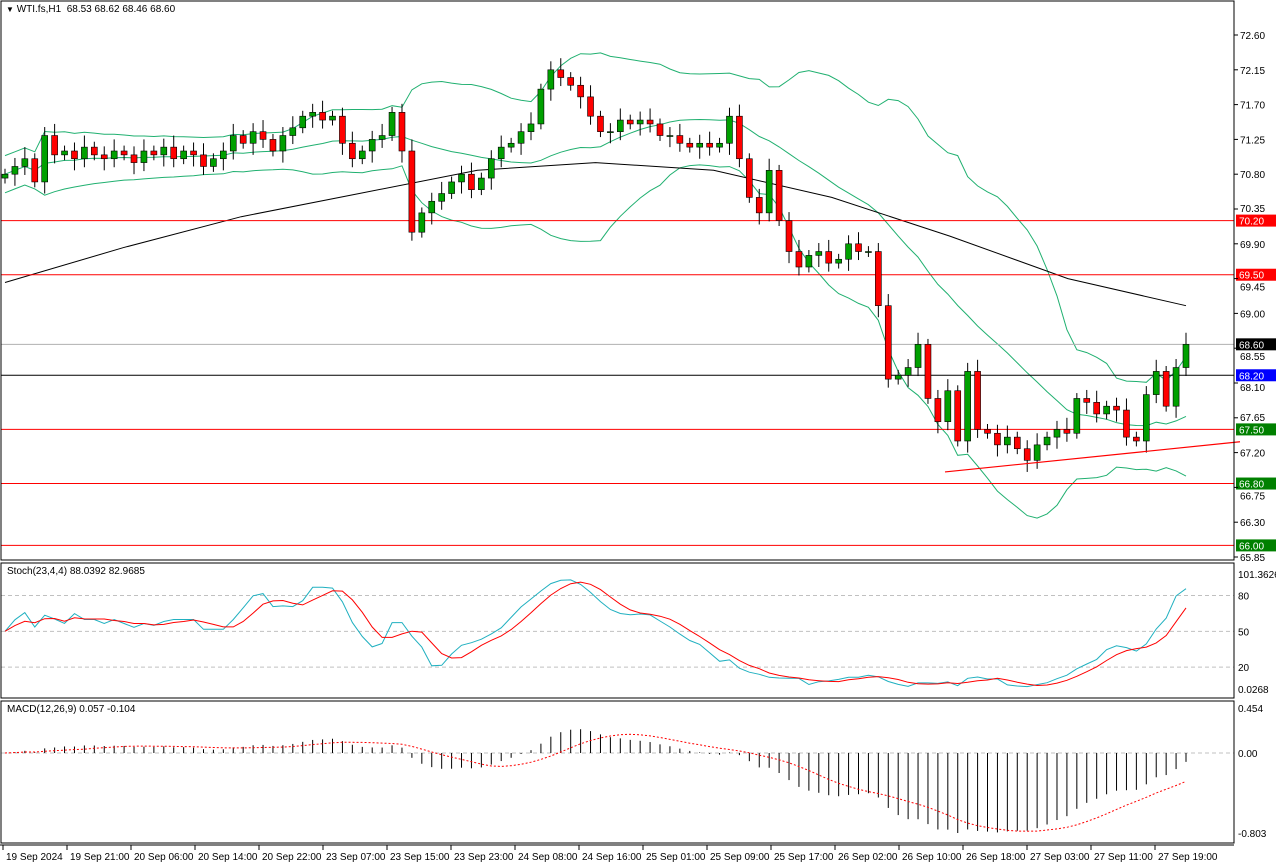  I want to click on level-tag-70.20, so click(1256, 220).